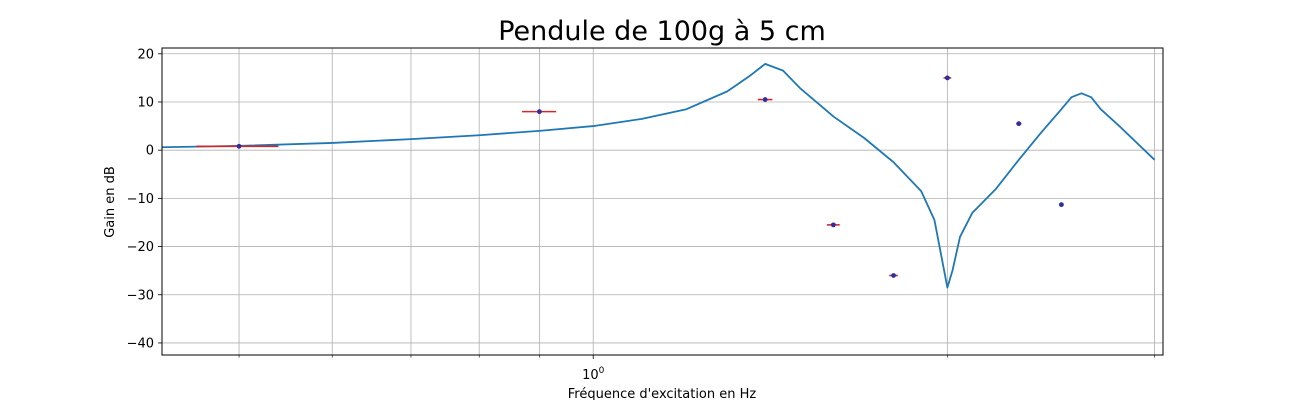  What do you see at coordinates (110, 202) in the screenshot?
I see `y-axis-label: Gain en dB` at bounding box center [110, 202].